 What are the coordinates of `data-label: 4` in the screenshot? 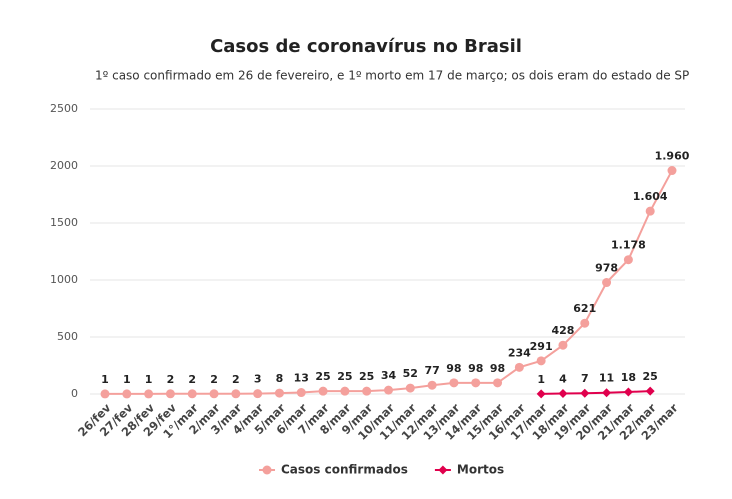 It's located at (563, 379).